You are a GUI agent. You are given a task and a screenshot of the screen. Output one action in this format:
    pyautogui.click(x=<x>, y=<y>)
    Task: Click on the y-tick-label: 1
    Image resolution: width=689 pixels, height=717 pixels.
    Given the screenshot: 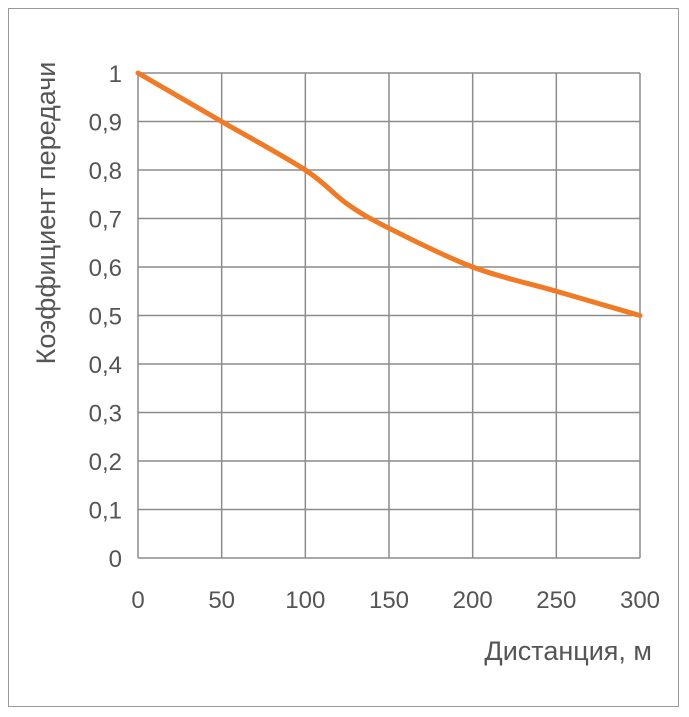 What is the action you would take?
    pyautogui.click(x=115, y=74)
    